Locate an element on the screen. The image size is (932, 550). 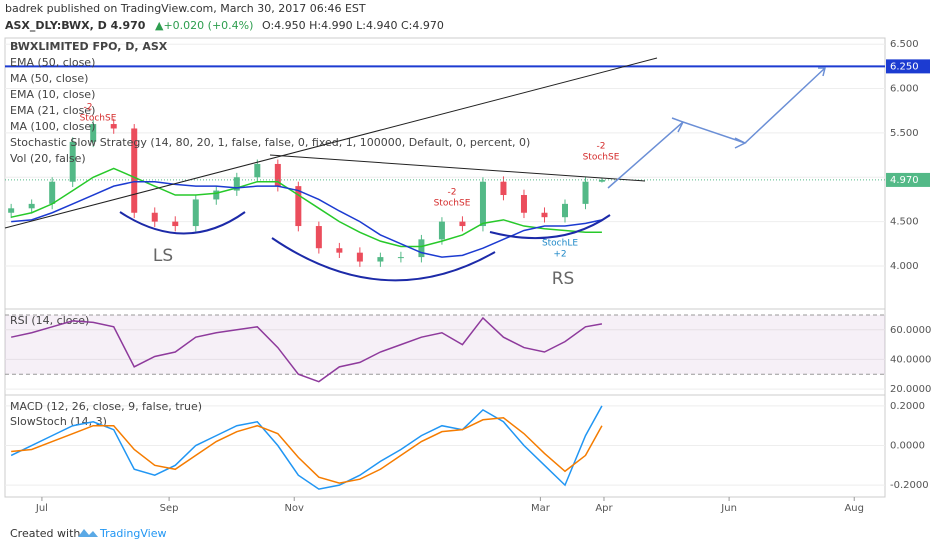
ls-label: LS is located at coordinates (163, 256).